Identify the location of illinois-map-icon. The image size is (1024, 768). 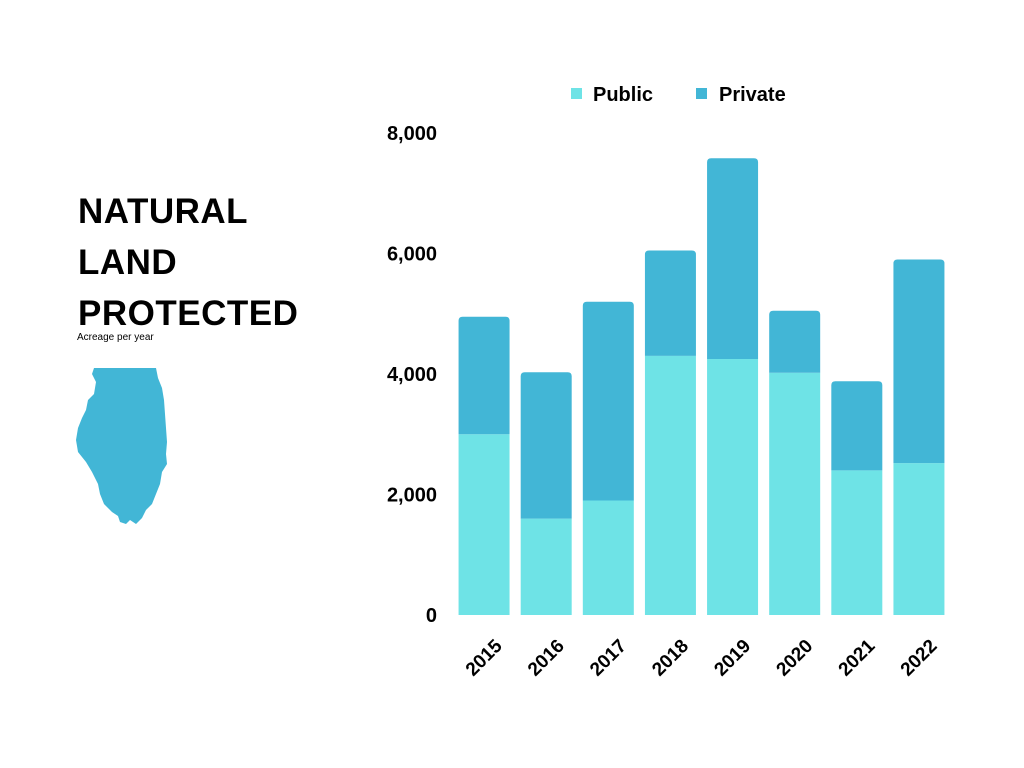
(121, 446).